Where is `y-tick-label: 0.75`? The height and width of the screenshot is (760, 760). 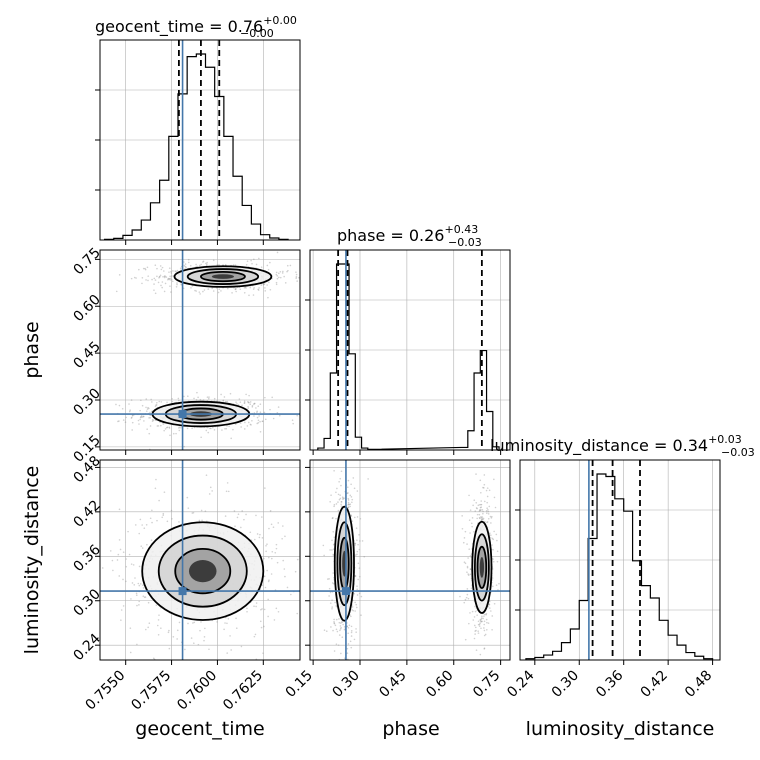
y-tick-label: 0.75 is located at coordinates (86, 261).